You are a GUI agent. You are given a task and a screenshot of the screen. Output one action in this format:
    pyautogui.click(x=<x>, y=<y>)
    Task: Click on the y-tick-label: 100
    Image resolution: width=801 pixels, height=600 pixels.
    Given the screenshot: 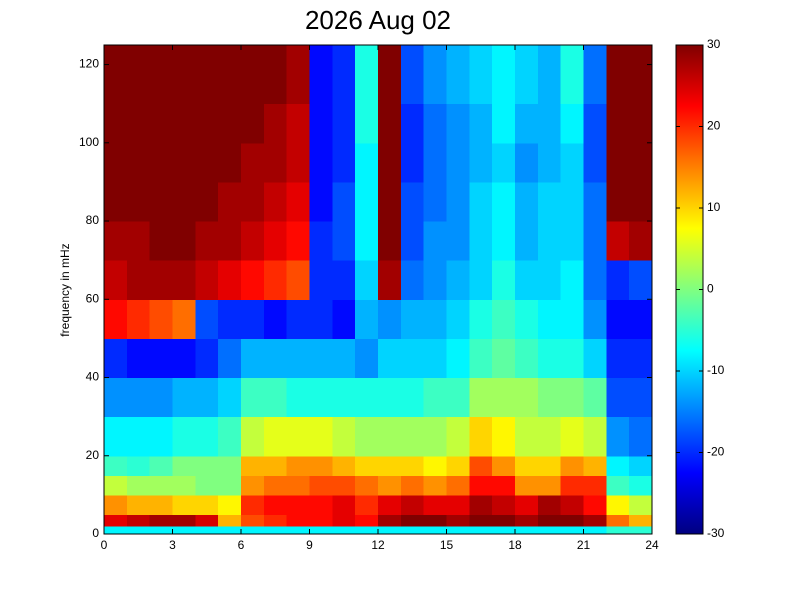 What is the action you would take?
    pyautogui.click(x=89, y=142)
    